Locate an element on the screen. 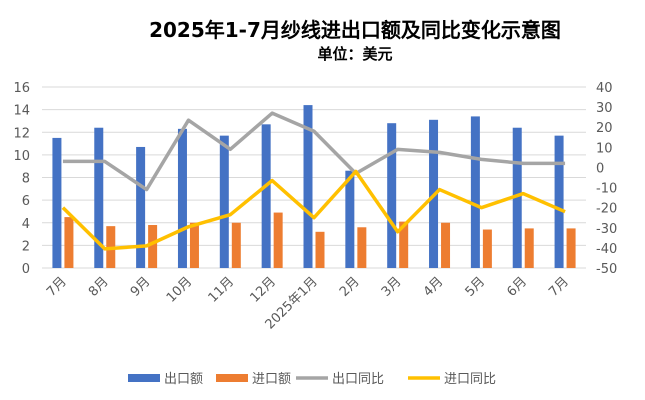  left-axis-tick: 4 is located at coordinates (26, 224).